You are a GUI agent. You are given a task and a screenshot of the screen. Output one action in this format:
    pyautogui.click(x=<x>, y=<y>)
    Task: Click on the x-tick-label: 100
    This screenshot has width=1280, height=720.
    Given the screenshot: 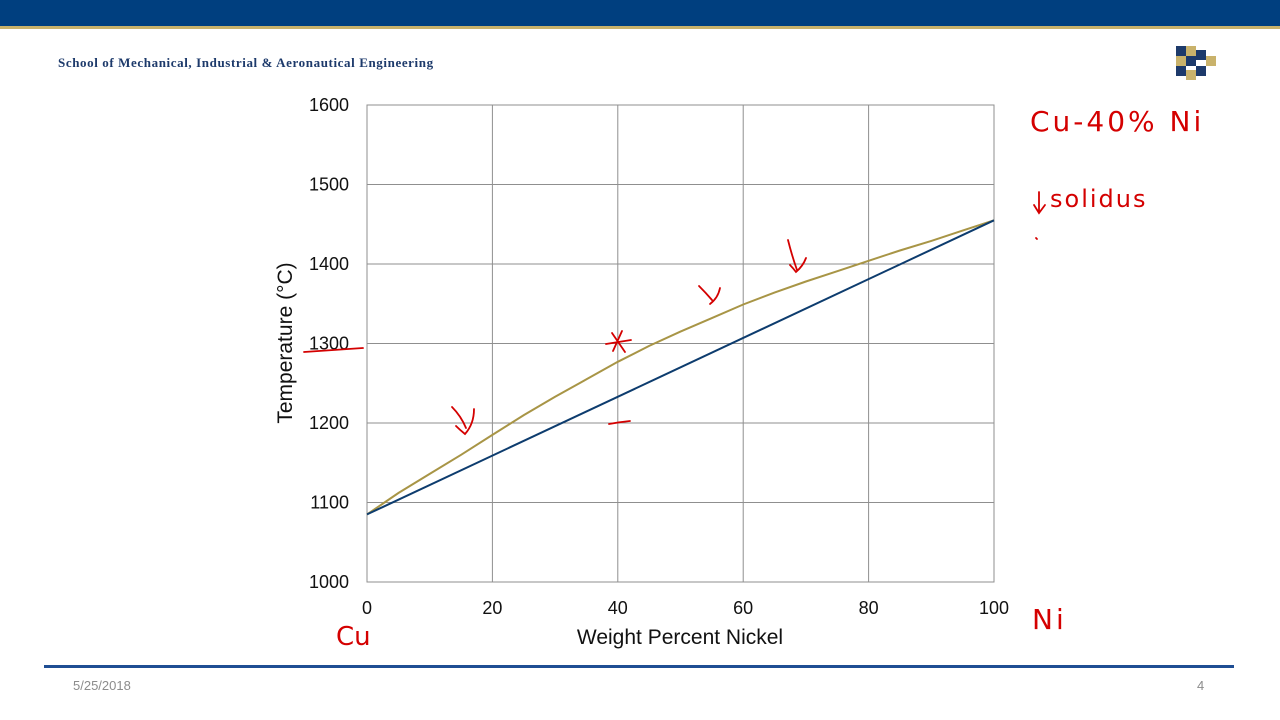 What is the action you would take?
    pyautogui.click(x=994, y=608)
    